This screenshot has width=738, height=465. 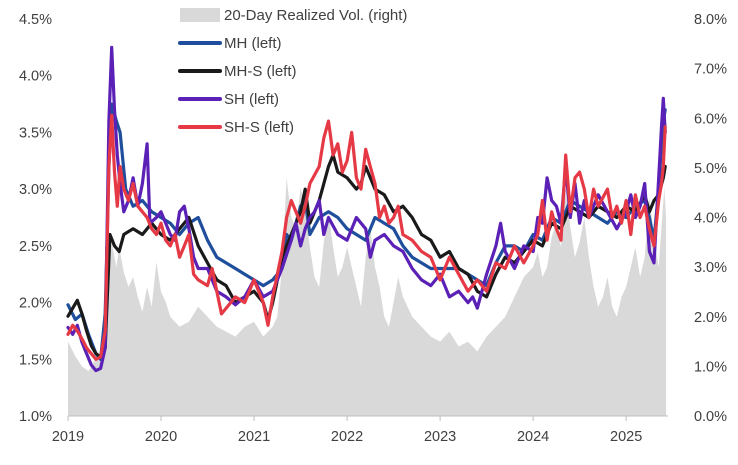 What do you see at coordinates (533, 437) in the screenshot?
I see `x-tick-label: 2024` at bounding box center [533, 437].